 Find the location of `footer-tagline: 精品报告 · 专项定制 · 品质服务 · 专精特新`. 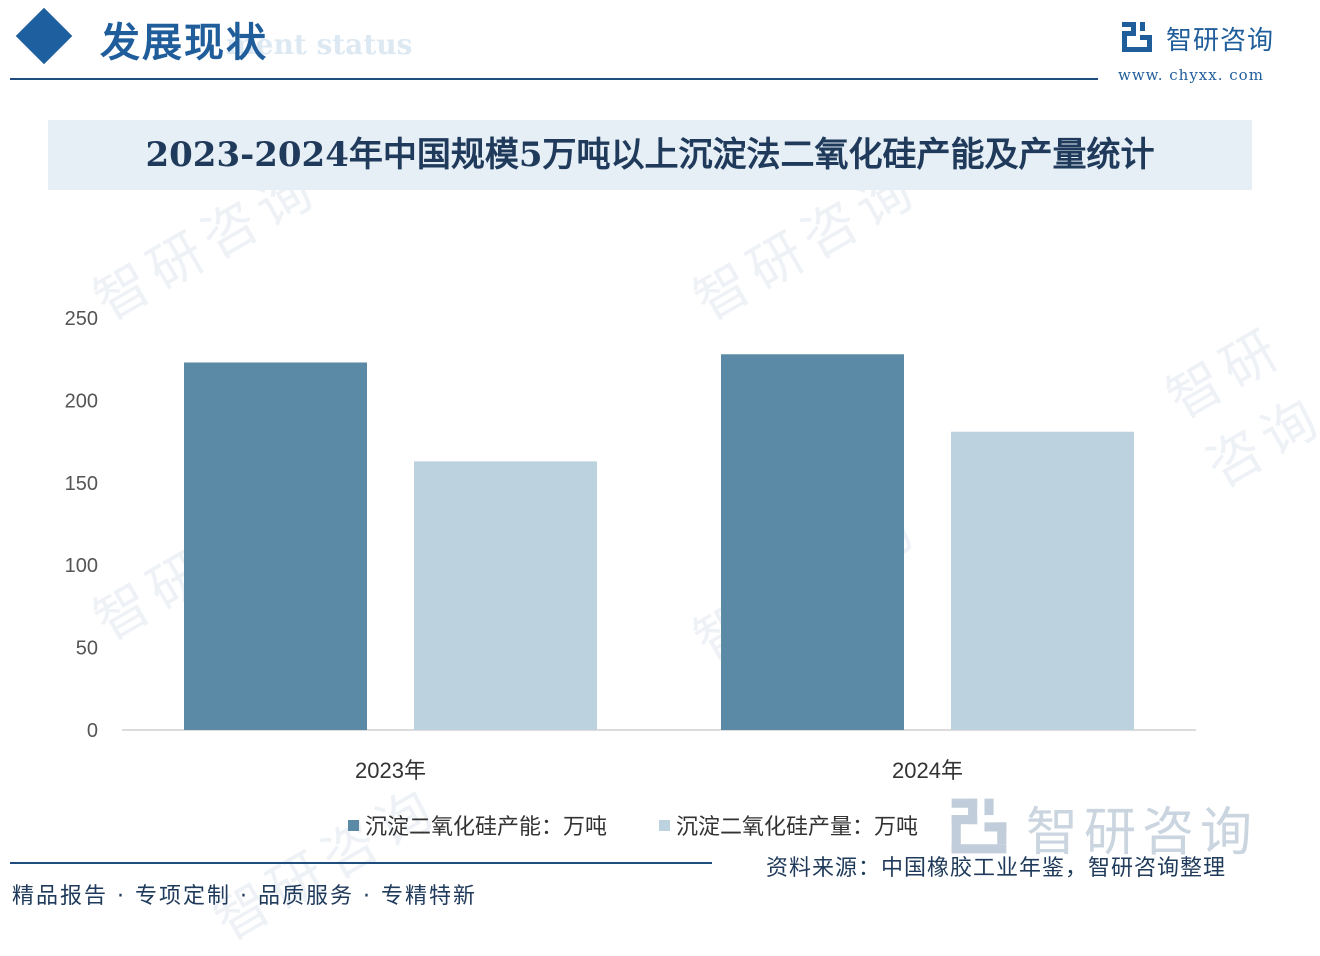

footer-tagline: 精品报告 · 专项定制 · 品质服务 · 专精特新 is located at coordinates (244, 896).